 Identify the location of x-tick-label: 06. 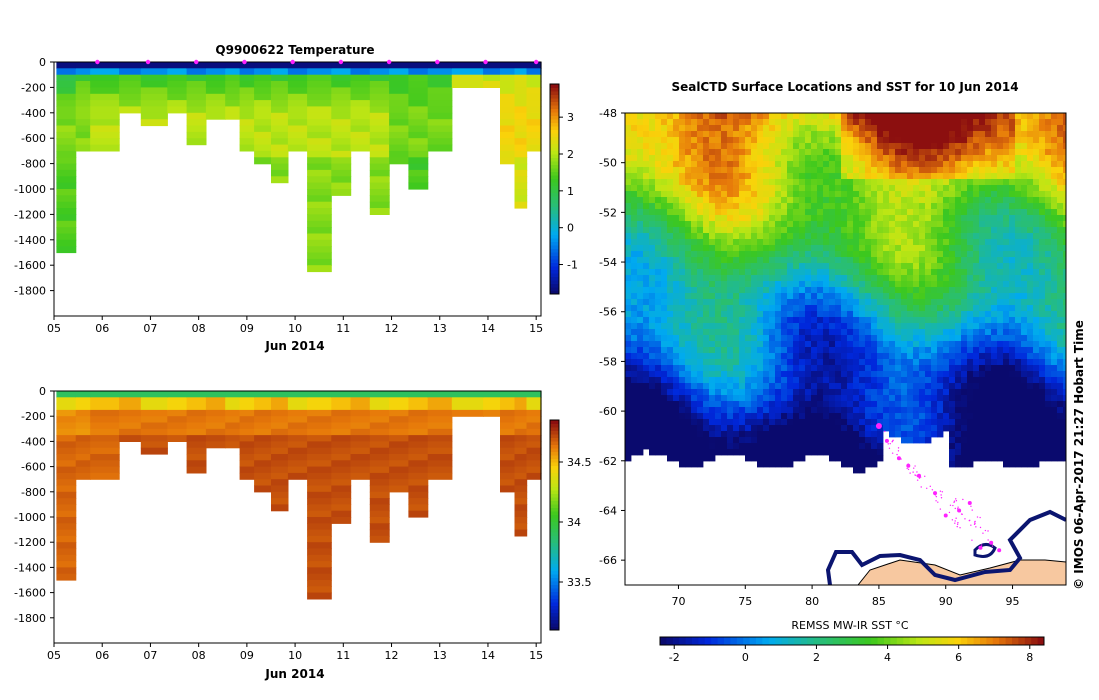
(102, 328).